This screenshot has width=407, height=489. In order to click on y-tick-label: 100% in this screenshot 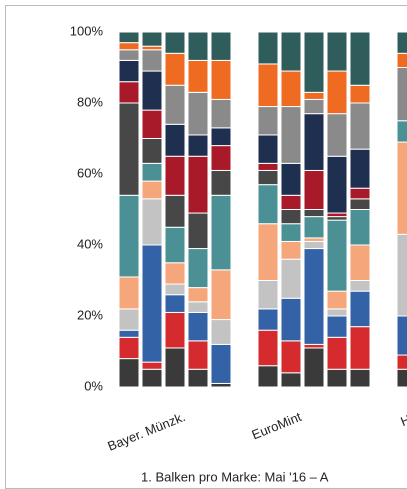, I will do `click(87, 30)`.